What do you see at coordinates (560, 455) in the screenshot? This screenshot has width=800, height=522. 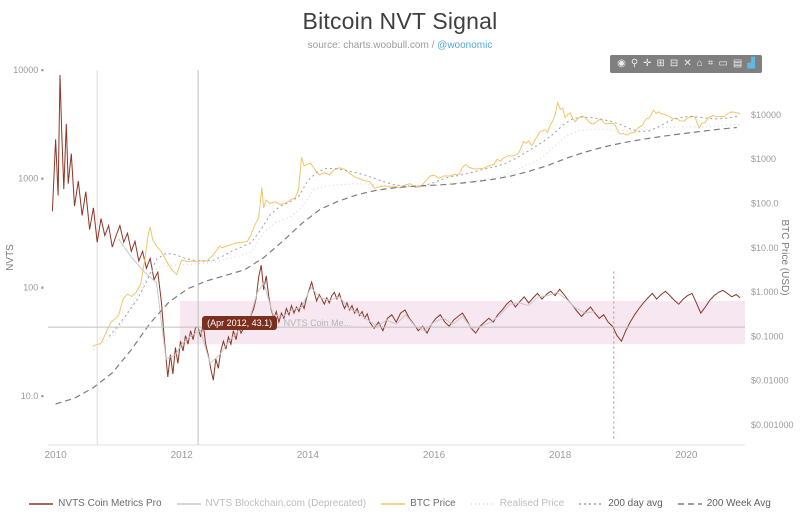 I see `x-tick-label: 2018` at bounding box center [560, 455].